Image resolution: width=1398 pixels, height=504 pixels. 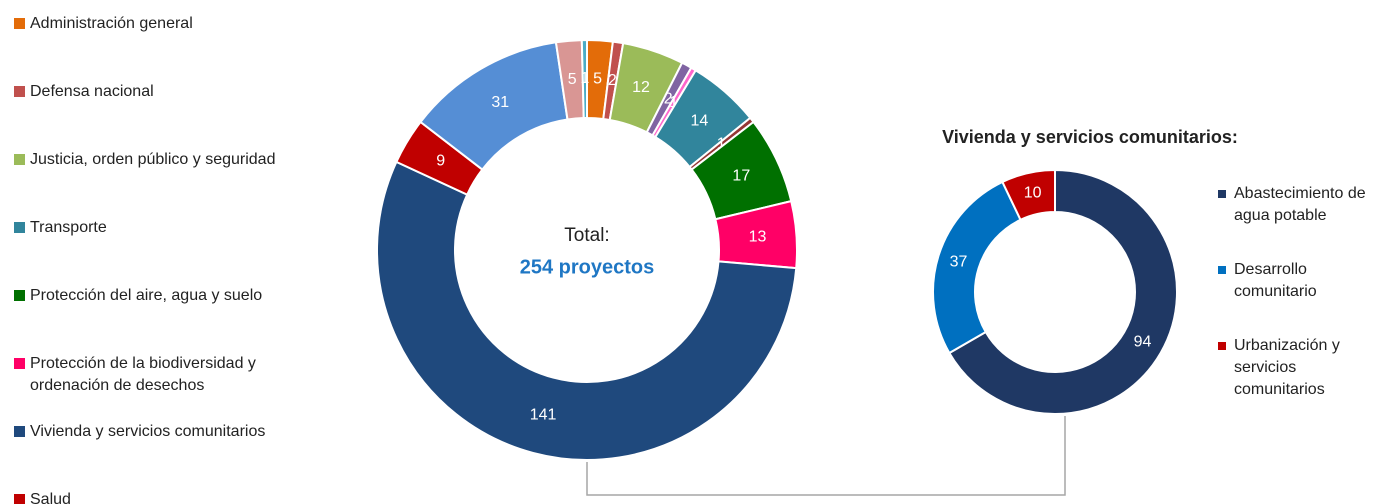 I want to click on legend-label: Transporte, so click(x=68, y=227).